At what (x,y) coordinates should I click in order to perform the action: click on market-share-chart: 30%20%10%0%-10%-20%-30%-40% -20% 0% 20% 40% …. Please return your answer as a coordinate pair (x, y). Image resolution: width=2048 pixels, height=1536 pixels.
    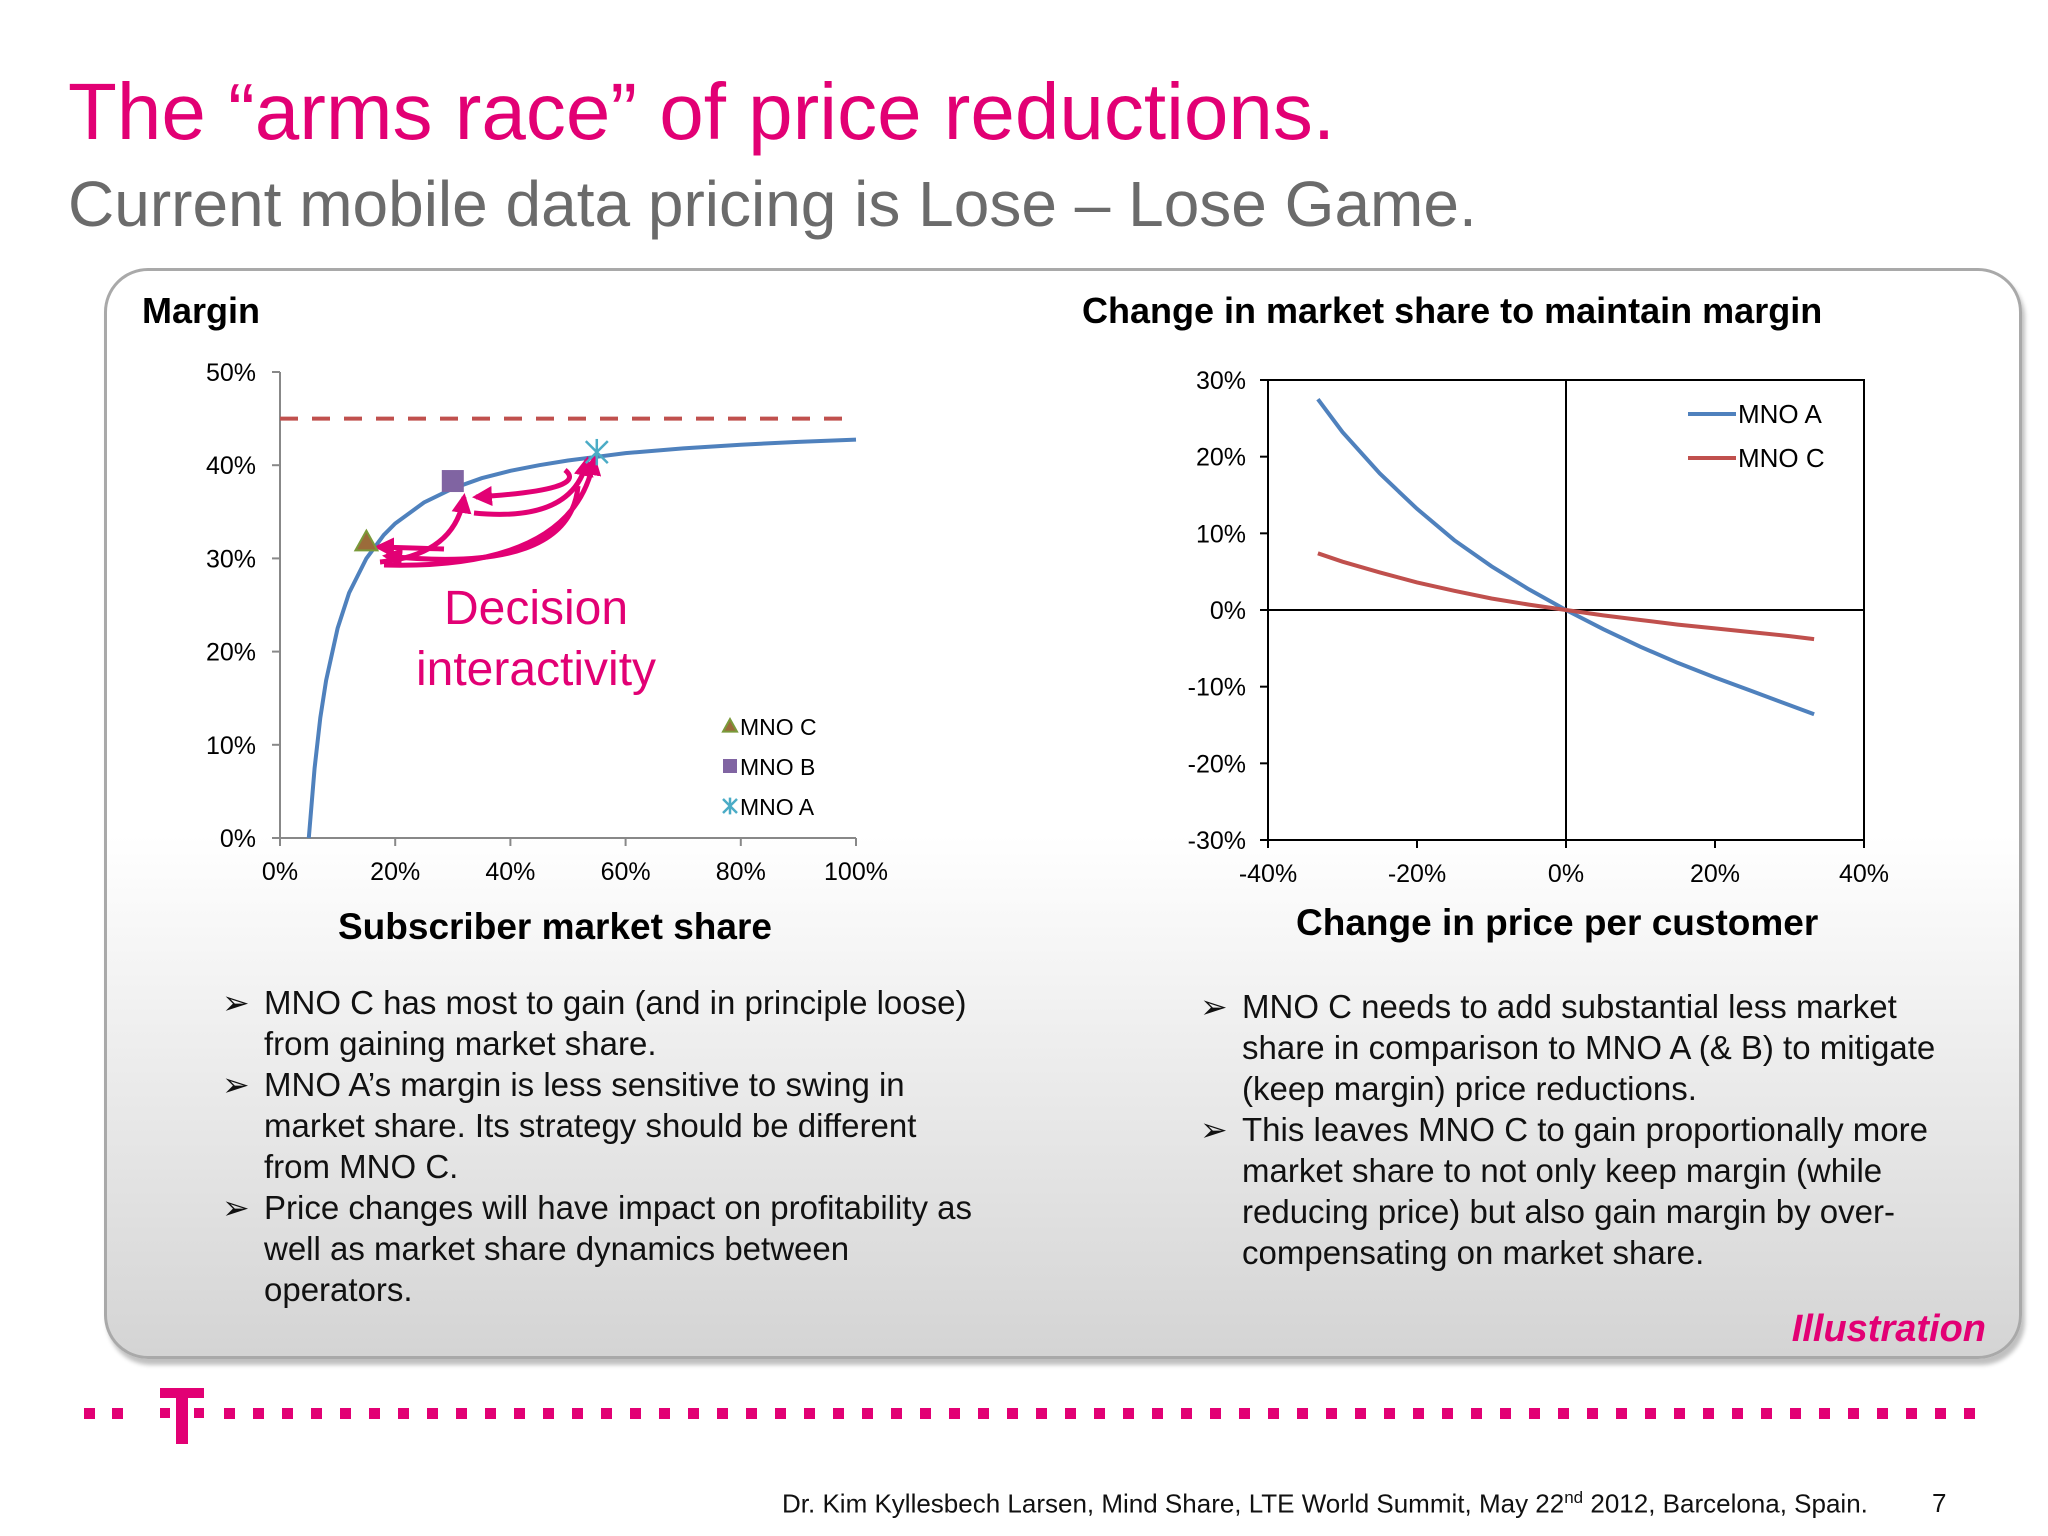
    Looking at the image, I should click on (1538, 627).